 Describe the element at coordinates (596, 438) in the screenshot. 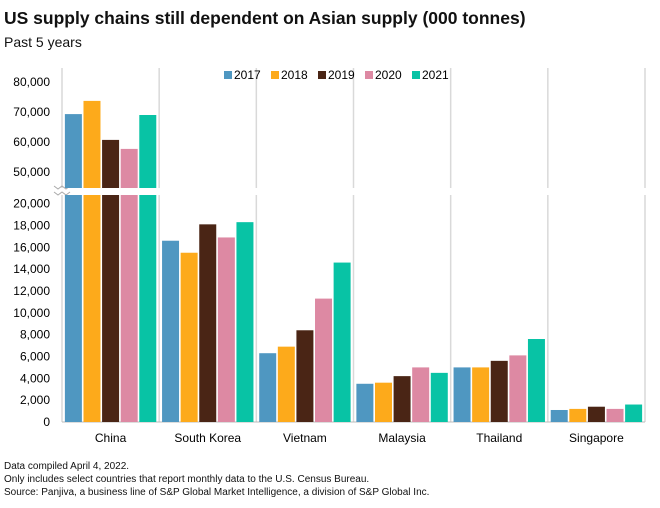

I see `x-tick-label: Singapore` at that location.